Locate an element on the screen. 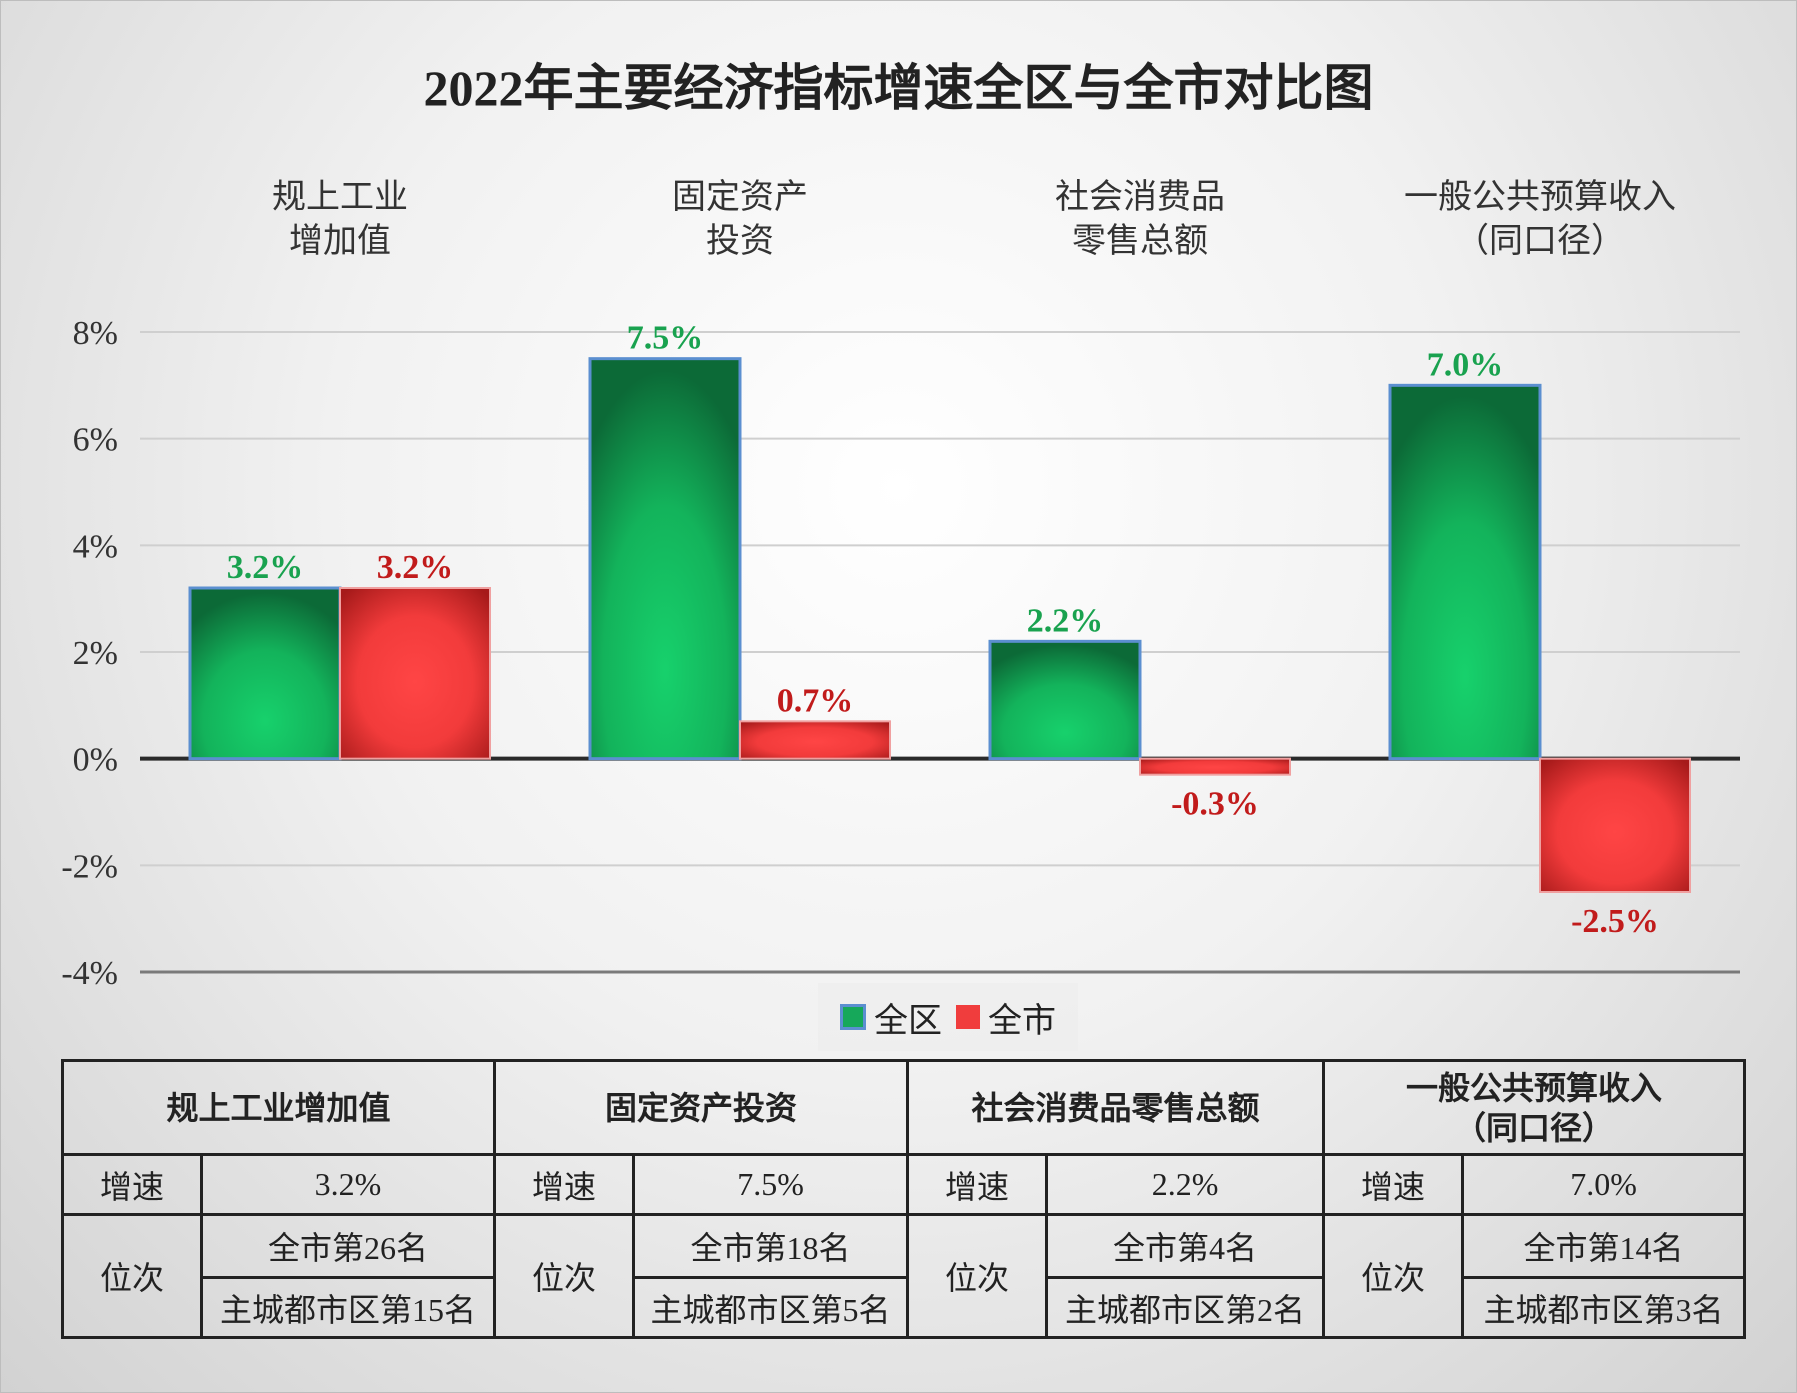  y-tick-label: 0% is located at coordinates (95, 760).